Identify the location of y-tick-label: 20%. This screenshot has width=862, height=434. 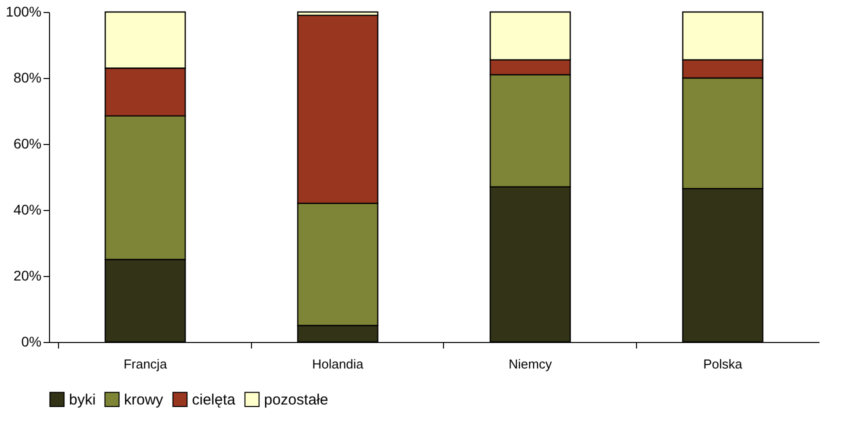
(27, 276).